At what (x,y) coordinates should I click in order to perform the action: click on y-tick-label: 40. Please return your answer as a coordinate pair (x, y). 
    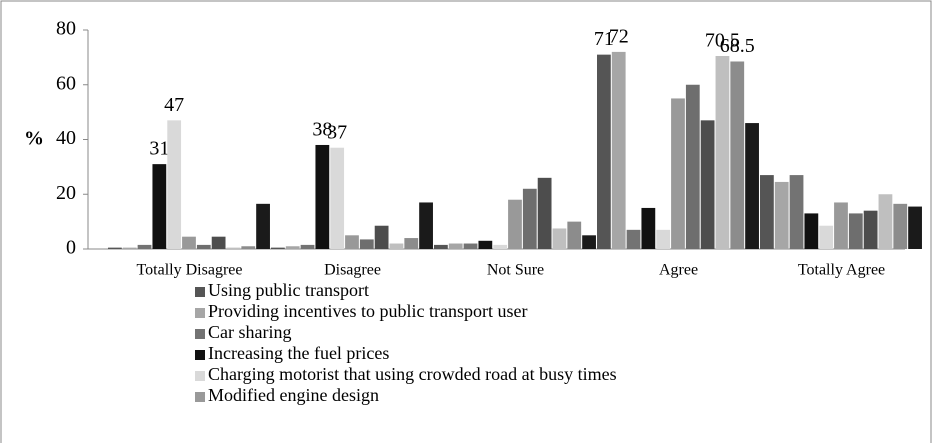
    Looking at the image, I should click on (66, 138).